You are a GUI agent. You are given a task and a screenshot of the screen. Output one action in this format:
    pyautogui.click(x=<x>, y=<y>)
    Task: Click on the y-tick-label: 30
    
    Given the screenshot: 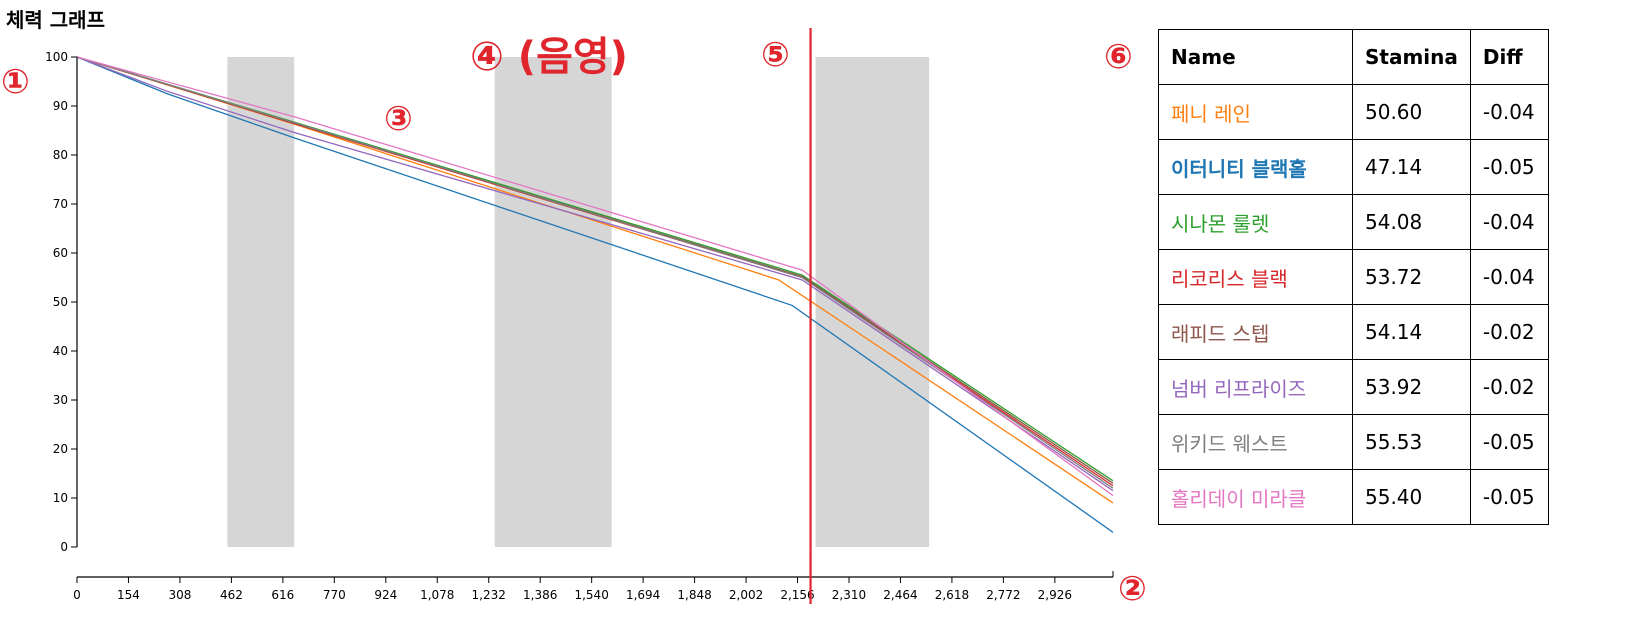 What is the action you would take?
    pyautogui.click(x=60, y=400)
    